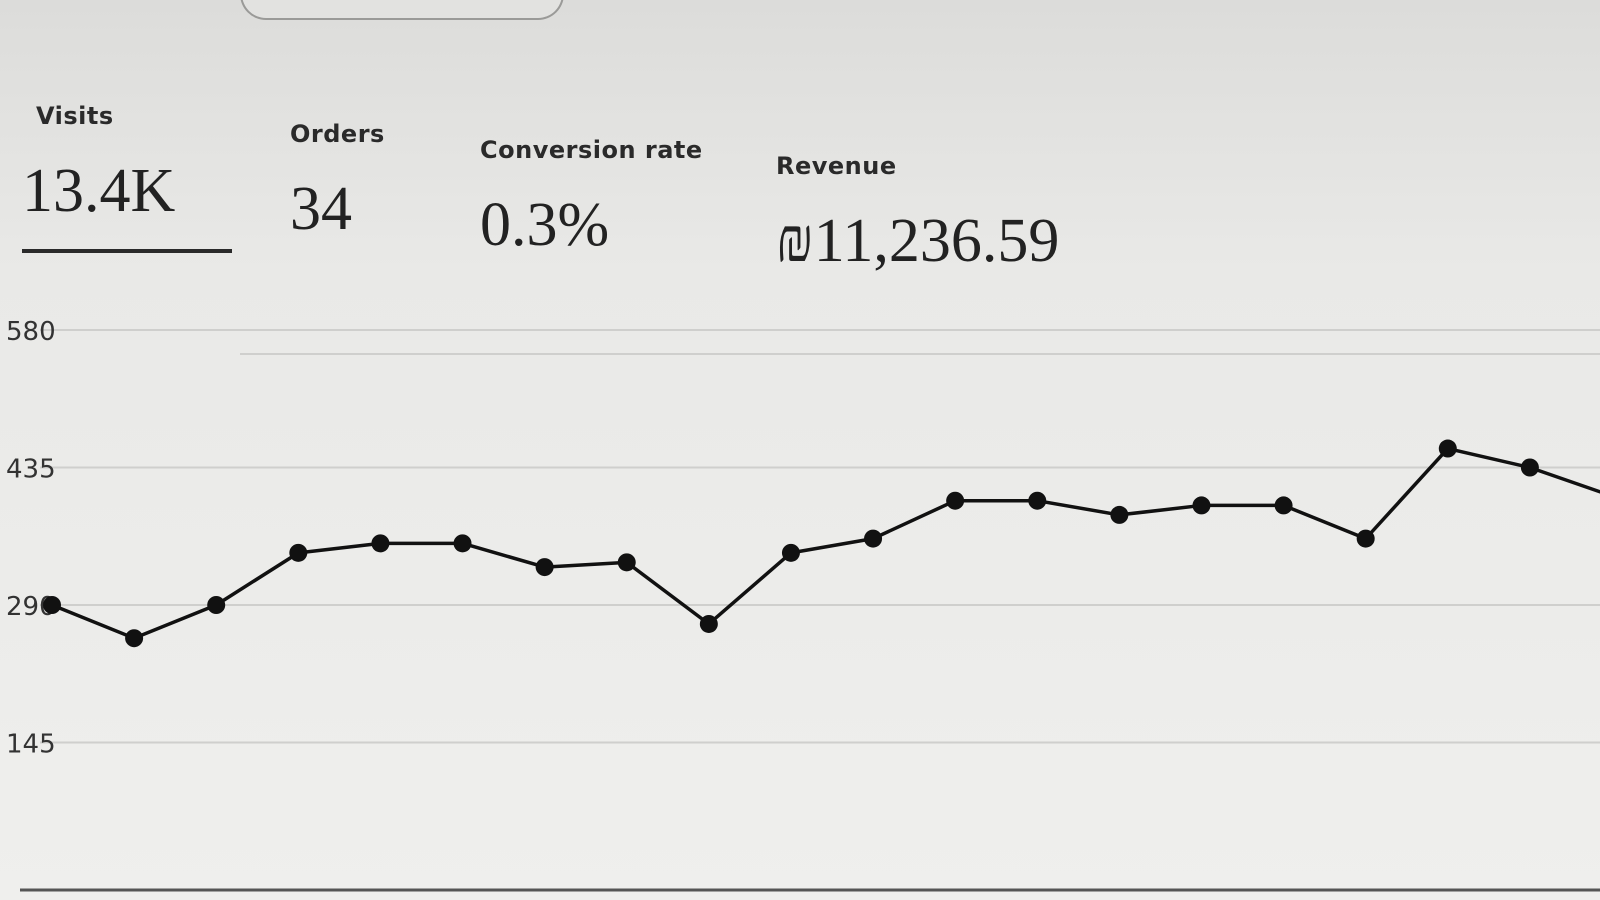 The image size is (1600, 900). Describe the element at coordinates (31, 332) in the screenshot. I see `y-tick-label: 580` at that location.